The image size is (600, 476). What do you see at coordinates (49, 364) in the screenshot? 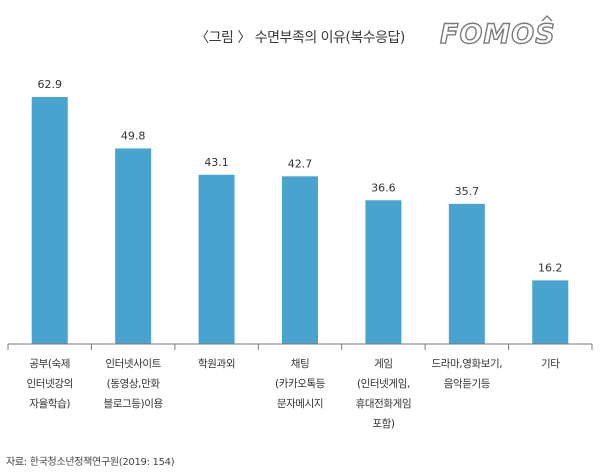
I see `category-label-line: 공부(숙제` at bounding box center [49, 364].